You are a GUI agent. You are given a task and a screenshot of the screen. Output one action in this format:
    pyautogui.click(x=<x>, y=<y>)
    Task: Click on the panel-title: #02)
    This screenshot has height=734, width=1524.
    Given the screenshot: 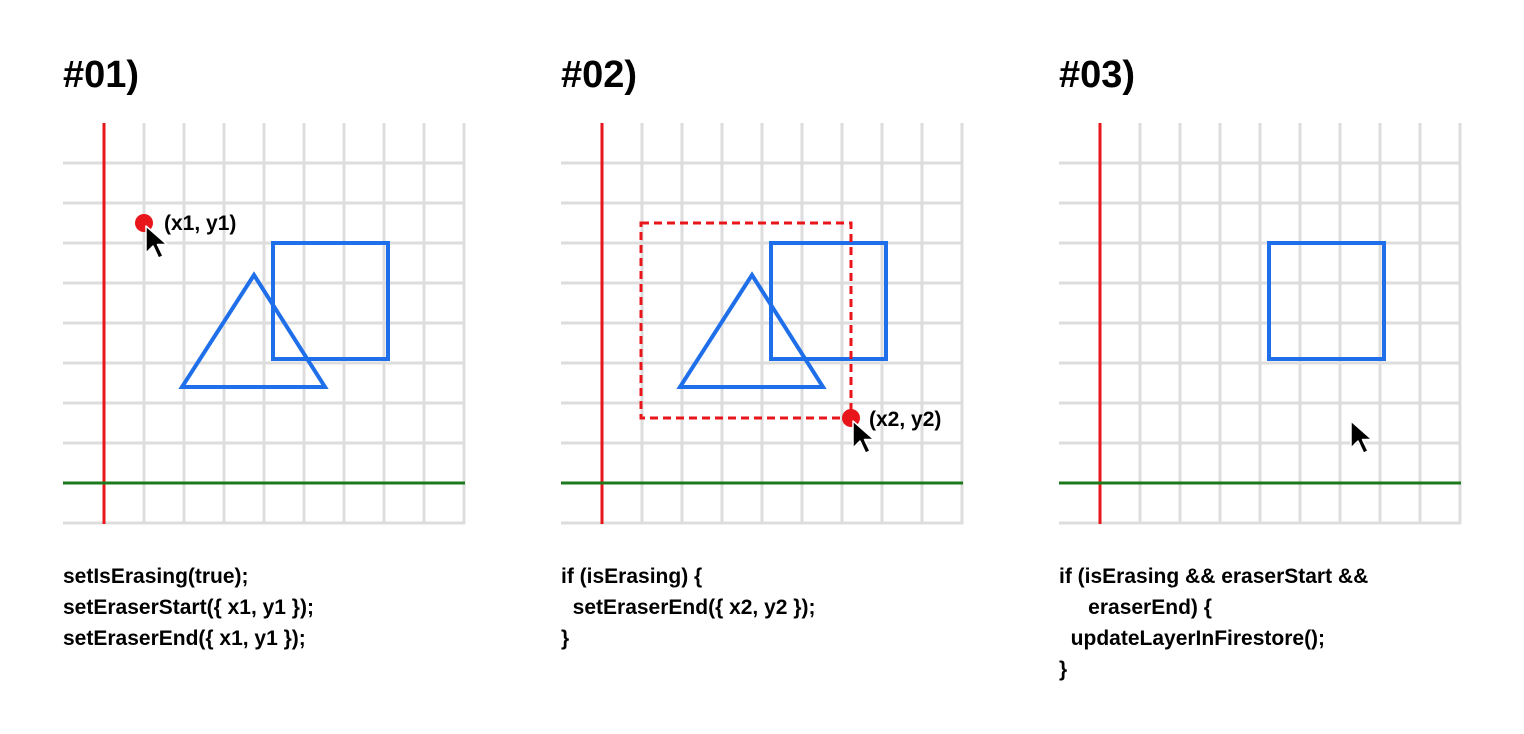 What is the action you would take?
    pyautogui.click(x=599, y=75)
    